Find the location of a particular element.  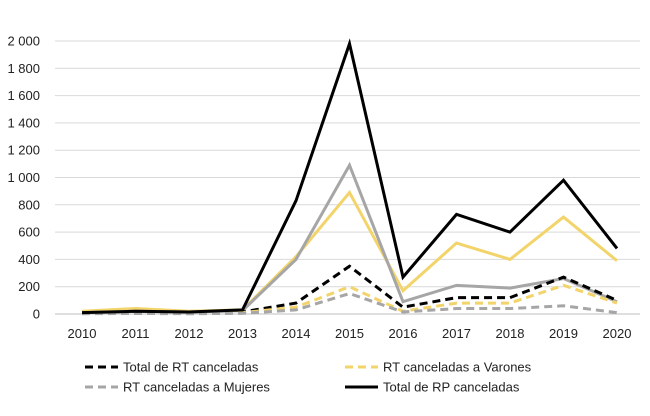

y-tick-label: 1 200 is located at coordinates (23, 150).